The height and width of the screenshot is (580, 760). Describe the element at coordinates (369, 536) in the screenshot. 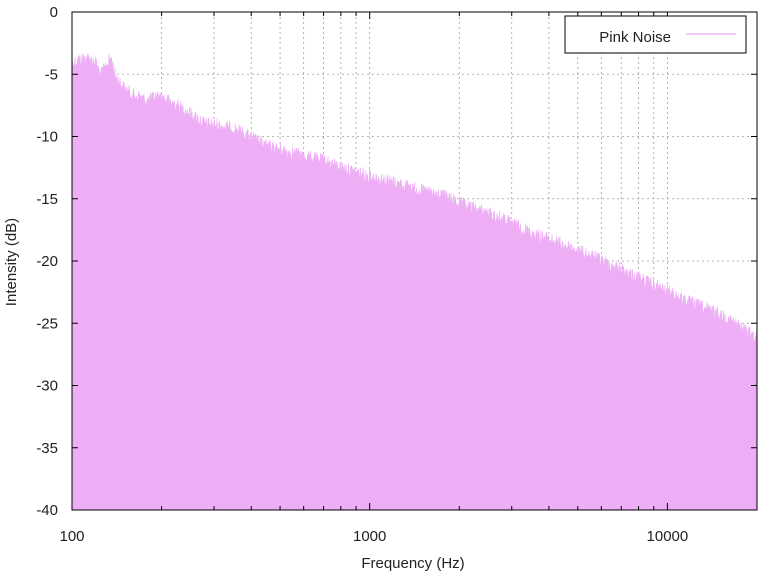

I see `x-tick-label: 1000` at that location.